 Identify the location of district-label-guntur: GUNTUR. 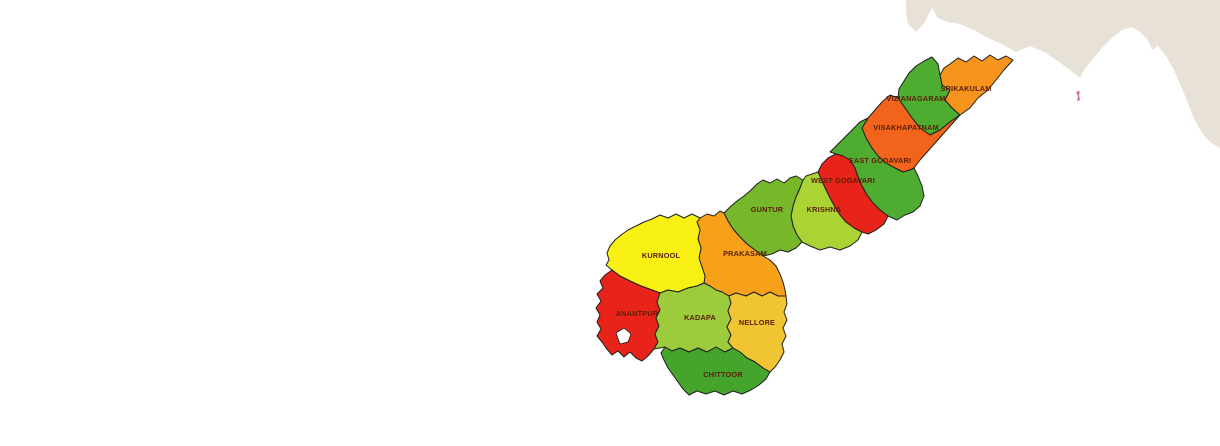
(767, 209).